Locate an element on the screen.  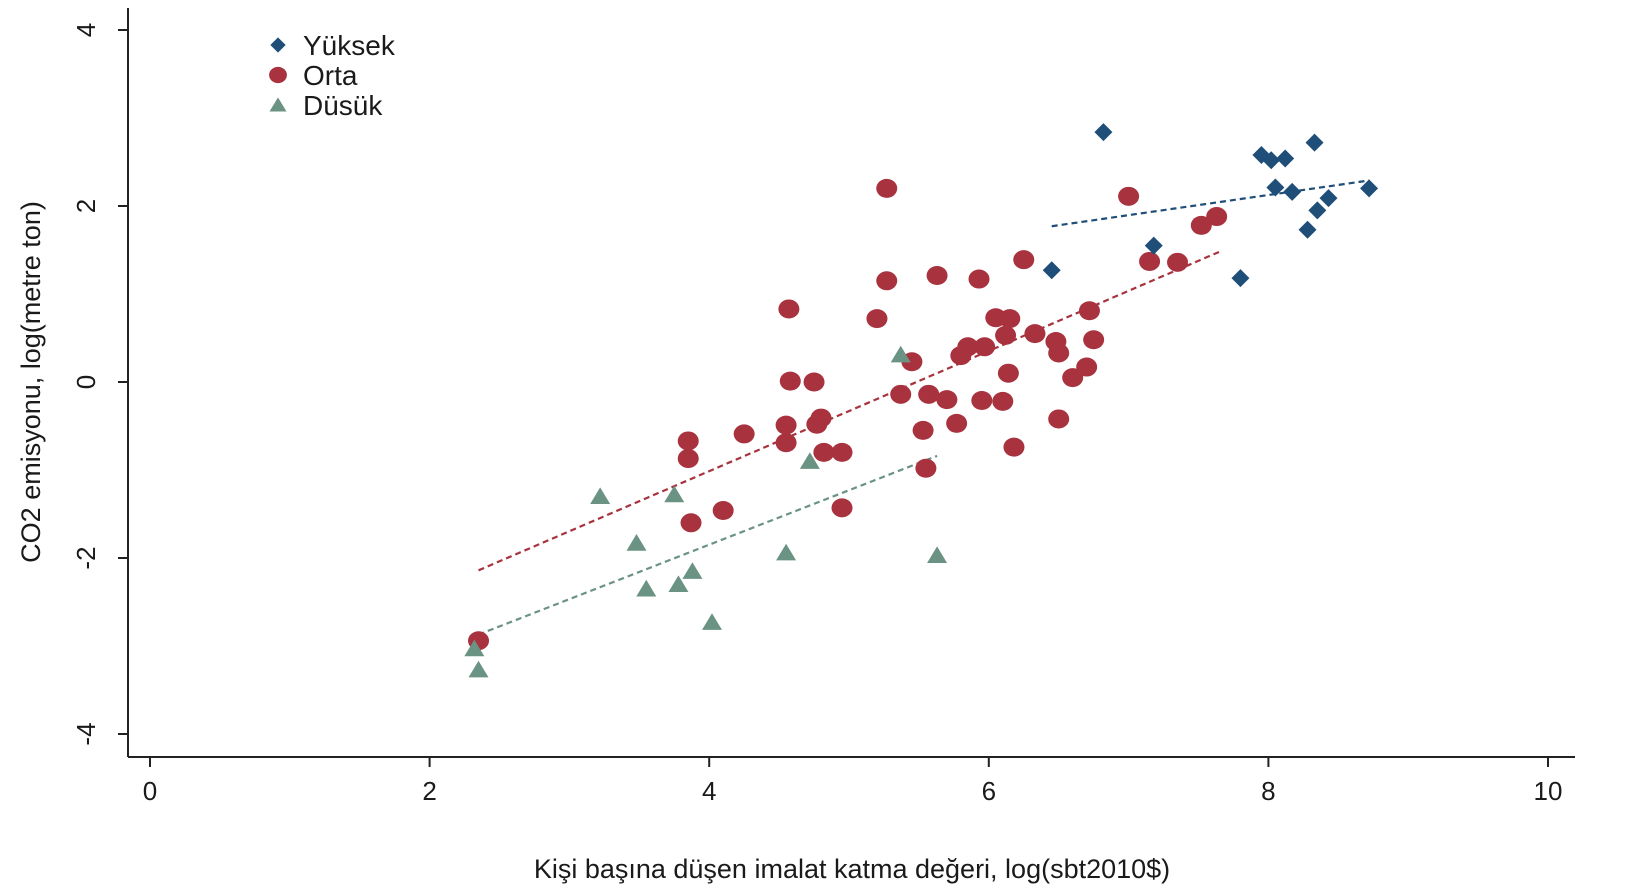
x-tick-label: 0 is located at coordinates (150, 791).